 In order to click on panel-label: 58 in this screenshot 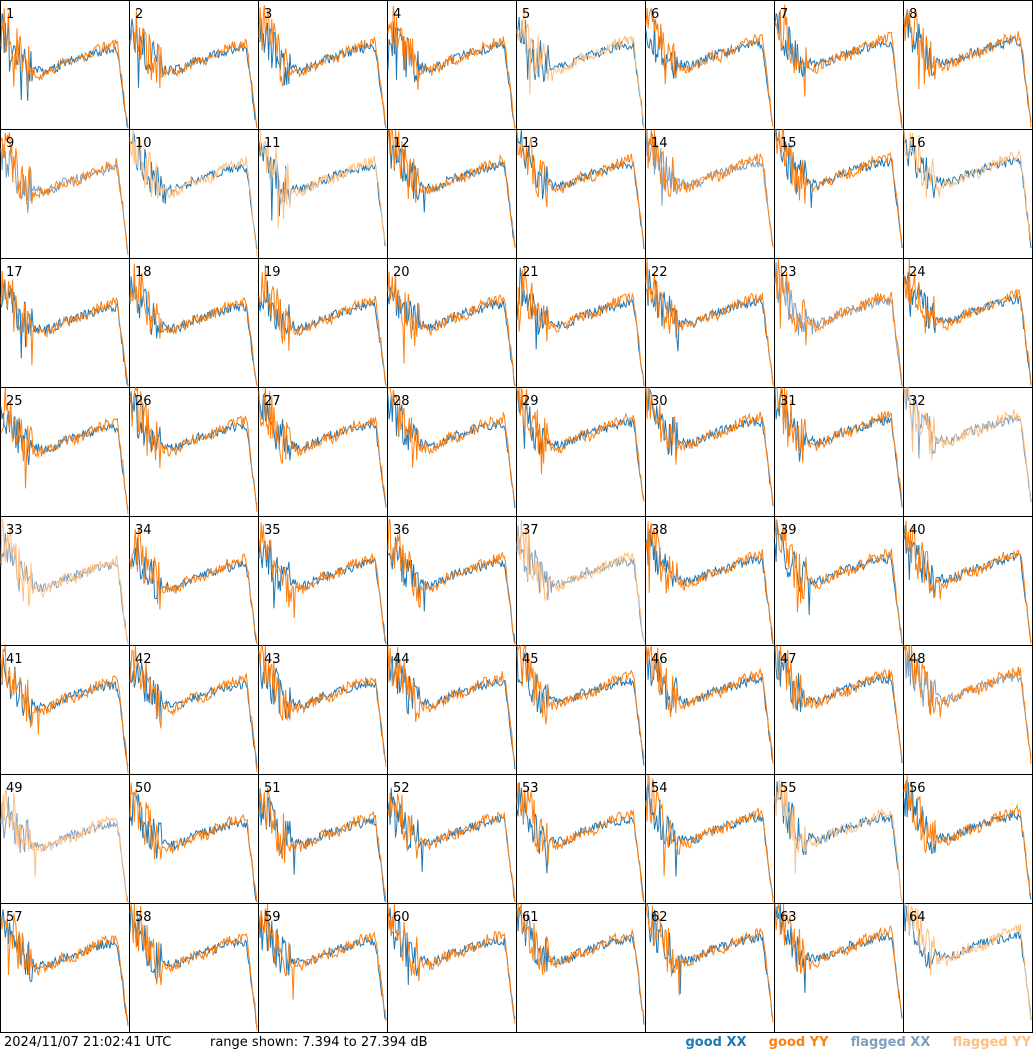, I will do `click(143, 917)`.